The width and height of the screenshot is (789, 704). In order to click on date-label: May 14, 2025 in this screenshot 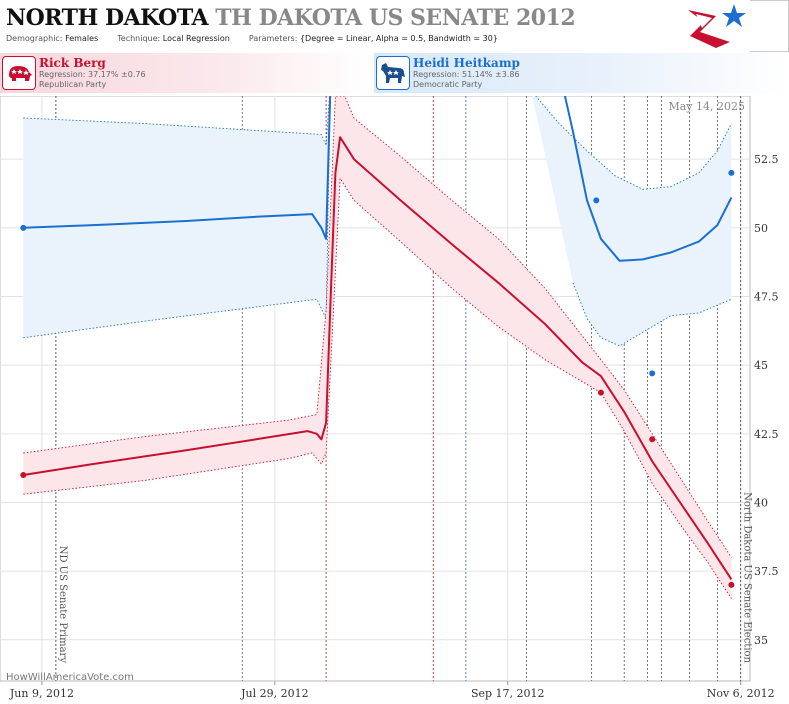, I will do `click(706, 106)`.